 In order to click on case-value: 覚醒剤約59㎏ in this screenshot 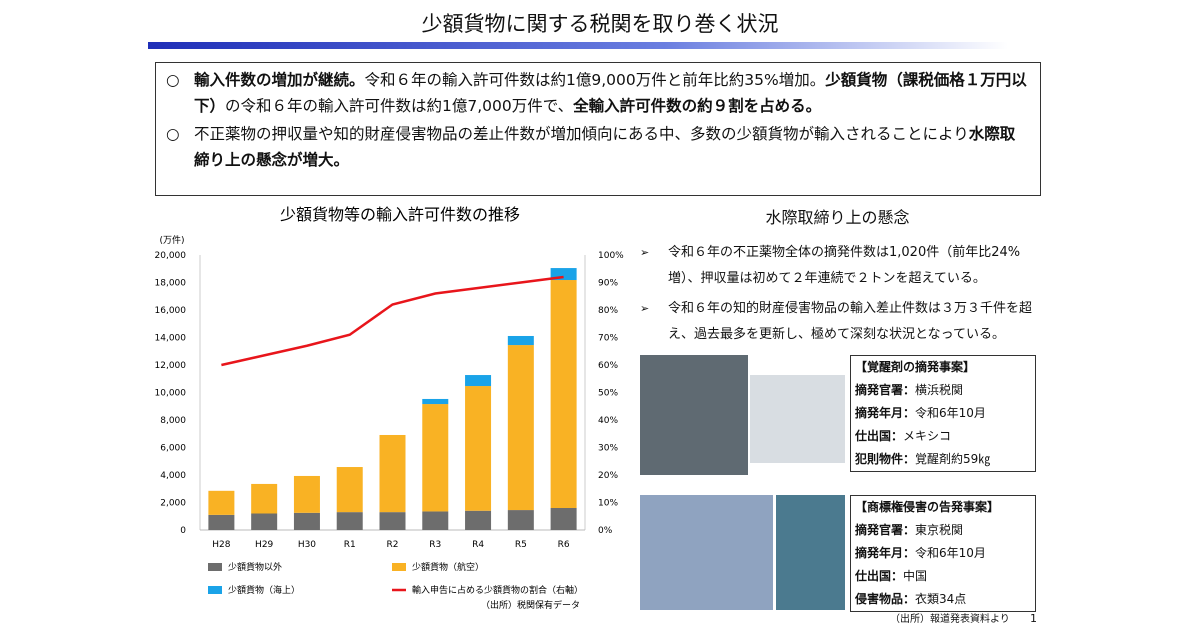, I will do `click(953, 459)`.